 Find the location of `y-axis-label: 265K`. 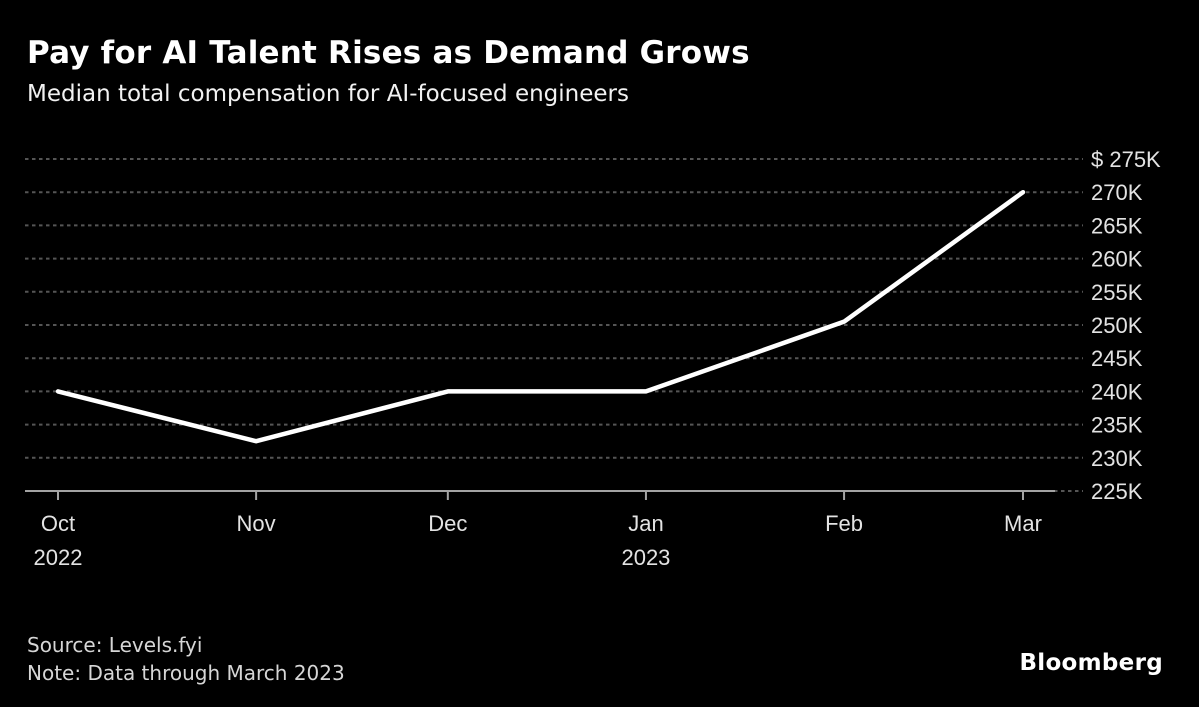

y-axis-label: 265K is located at coordinates (1117, 225).